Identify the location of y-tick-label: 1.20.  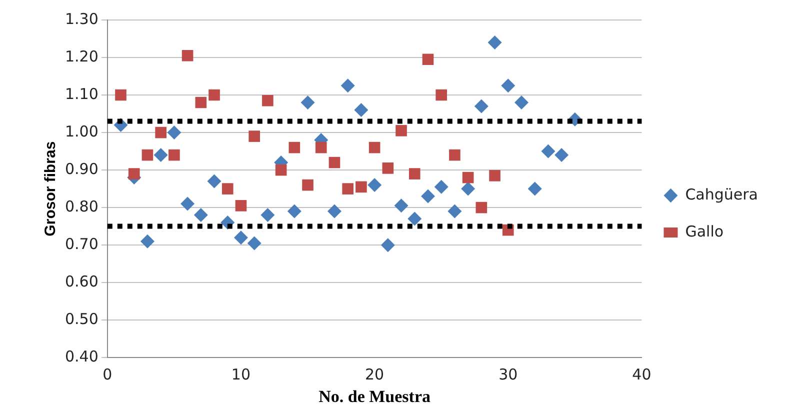
(81, 56).